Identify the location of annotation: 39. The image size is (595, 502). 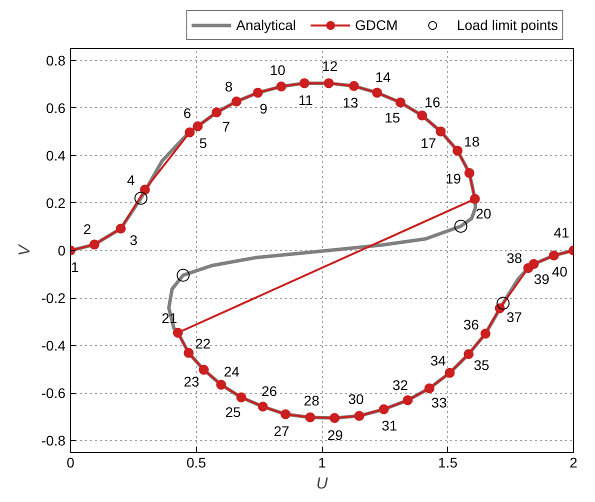
(542, 279).